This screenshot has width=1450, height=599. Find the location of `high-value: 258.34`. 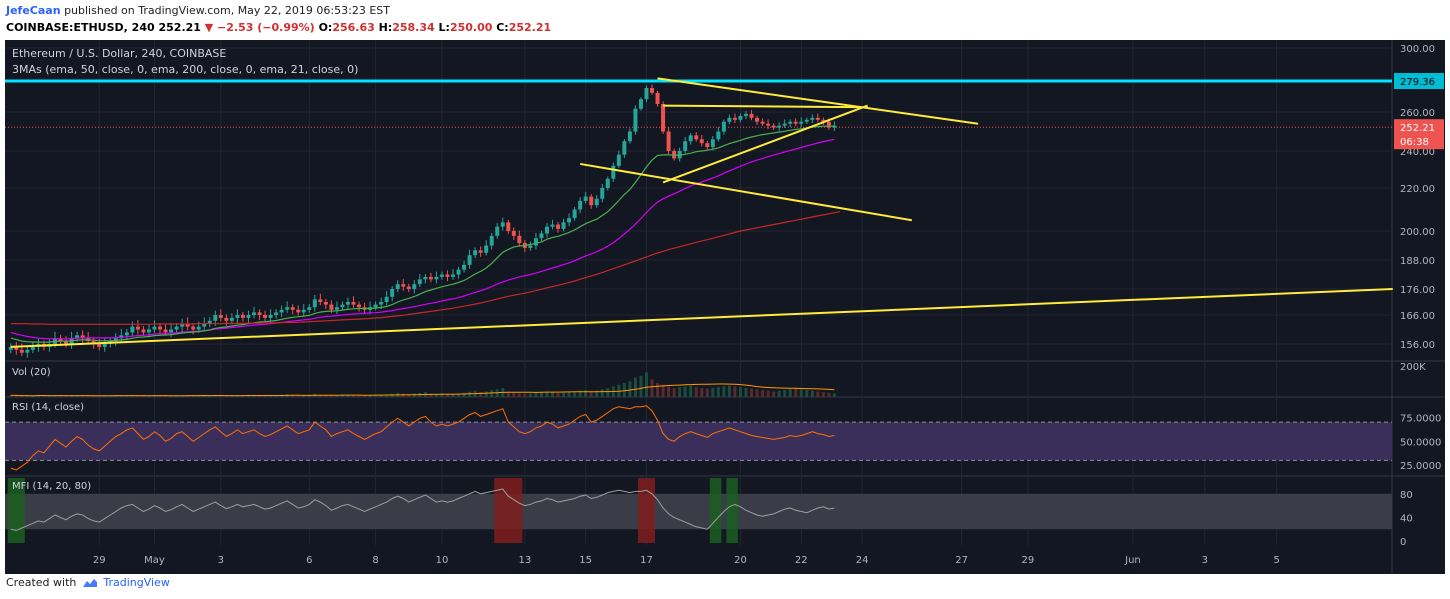

high-value: 258.34 is located at coordinates (413, 27).